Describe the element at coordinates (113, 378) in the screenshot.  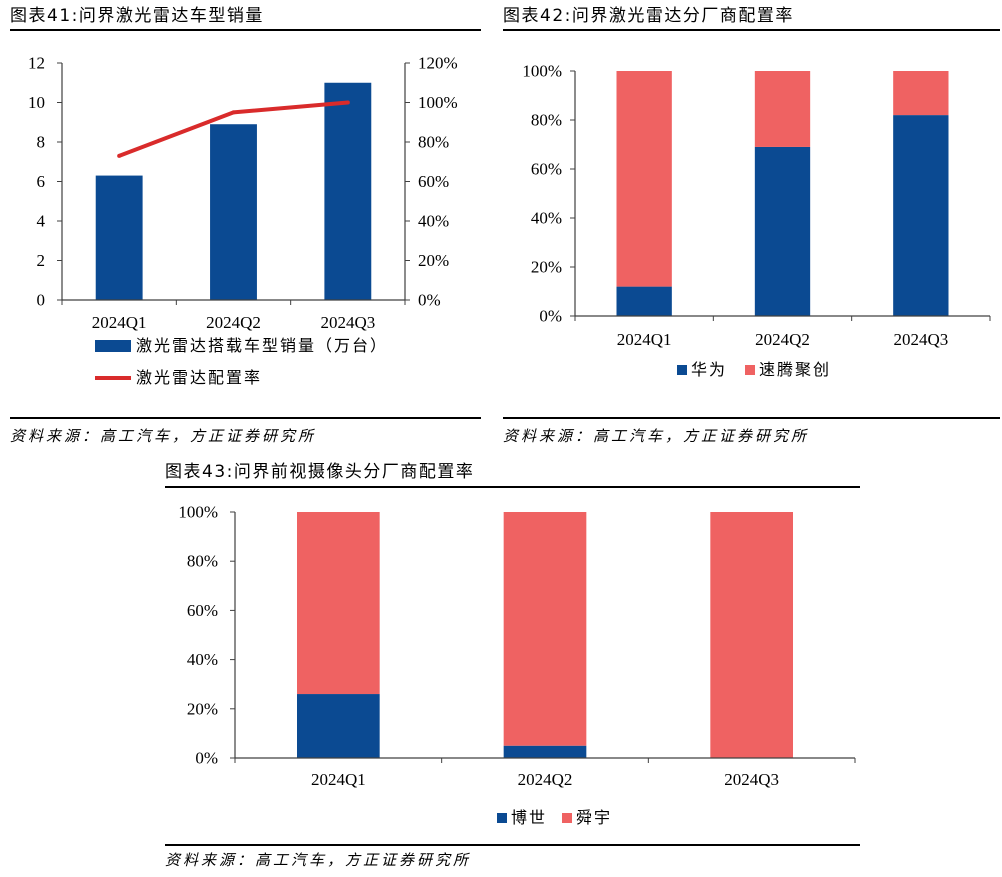
I see `chart41-legend-line-swatch` at that location.